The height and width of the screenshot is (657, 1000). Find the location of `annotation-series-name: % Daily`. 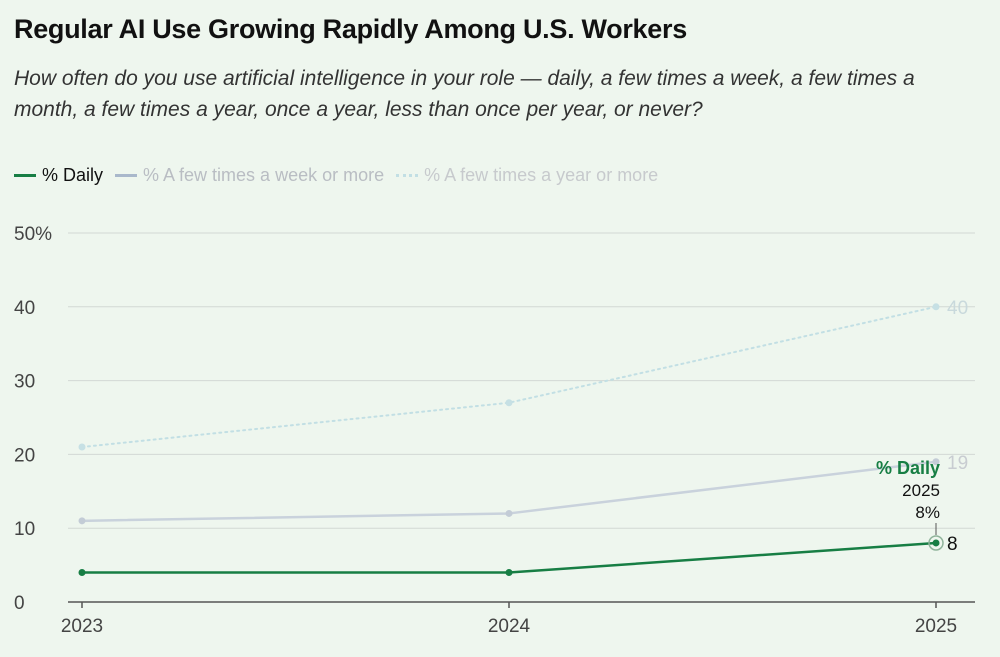

annotation-series-name: % Daily is located at coordinates (908, 468).